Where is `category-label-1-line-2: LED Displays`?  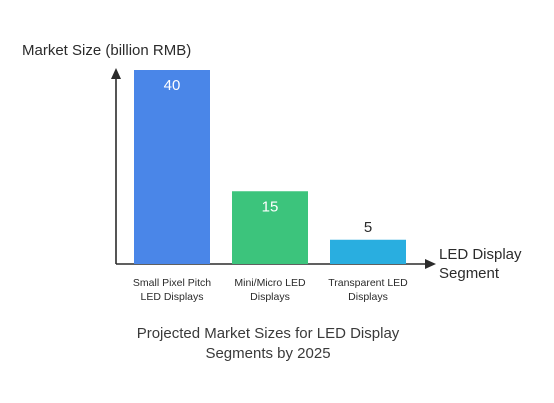 category-label-1-line-2: LED Displays is located at coordinates (171, 297).